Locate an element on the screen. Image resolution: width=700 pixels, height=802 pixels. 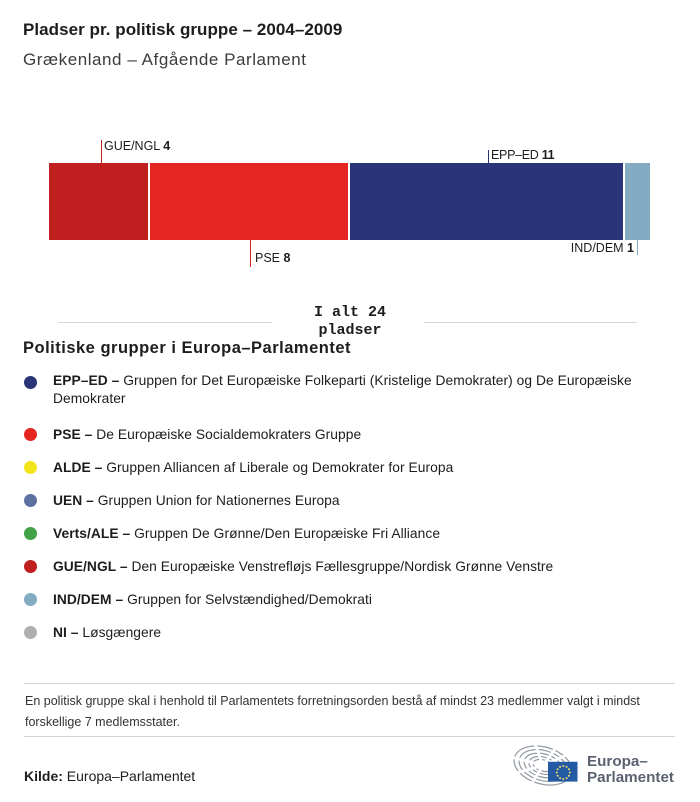
svg-text: Parlamentet is located at coordinates (630, 777).